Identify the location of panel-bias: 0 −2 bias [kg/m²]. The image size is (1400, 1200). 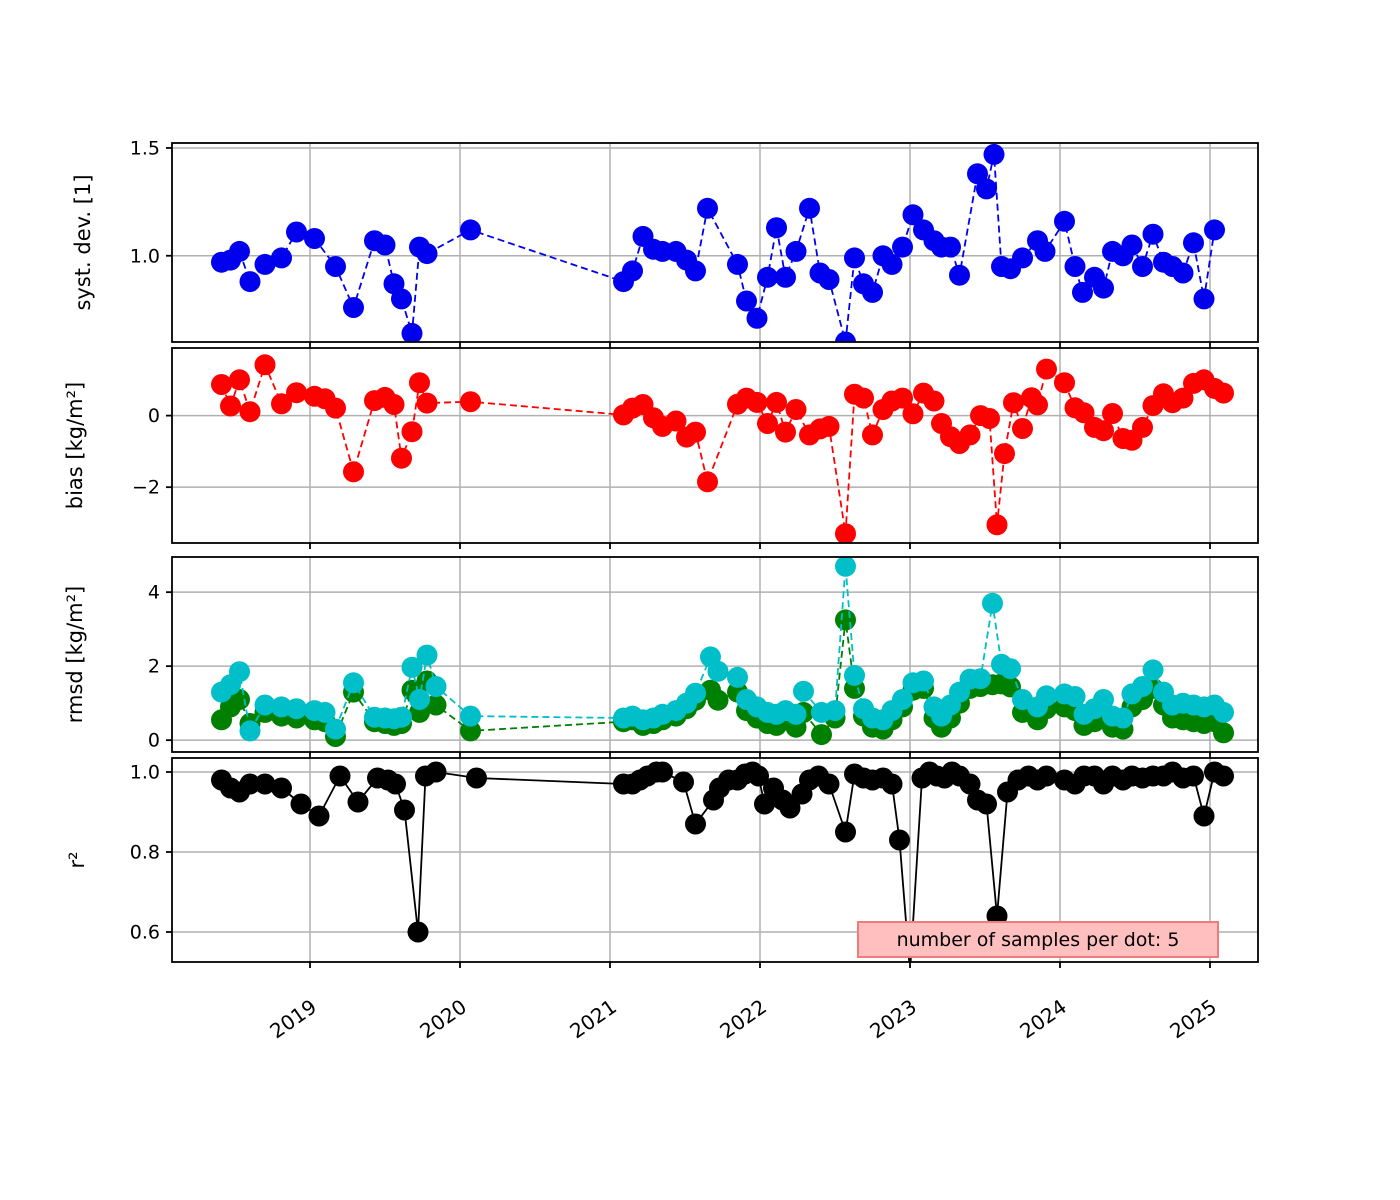
(661, 448).